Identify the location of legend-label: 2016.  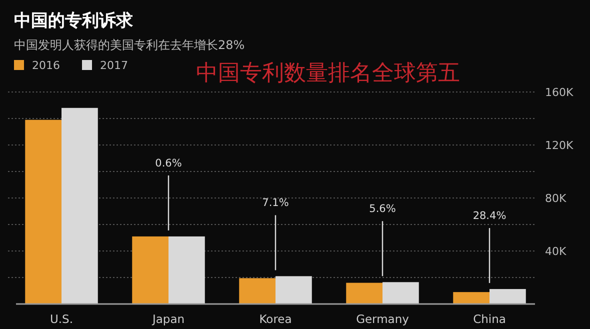
(46, 65).